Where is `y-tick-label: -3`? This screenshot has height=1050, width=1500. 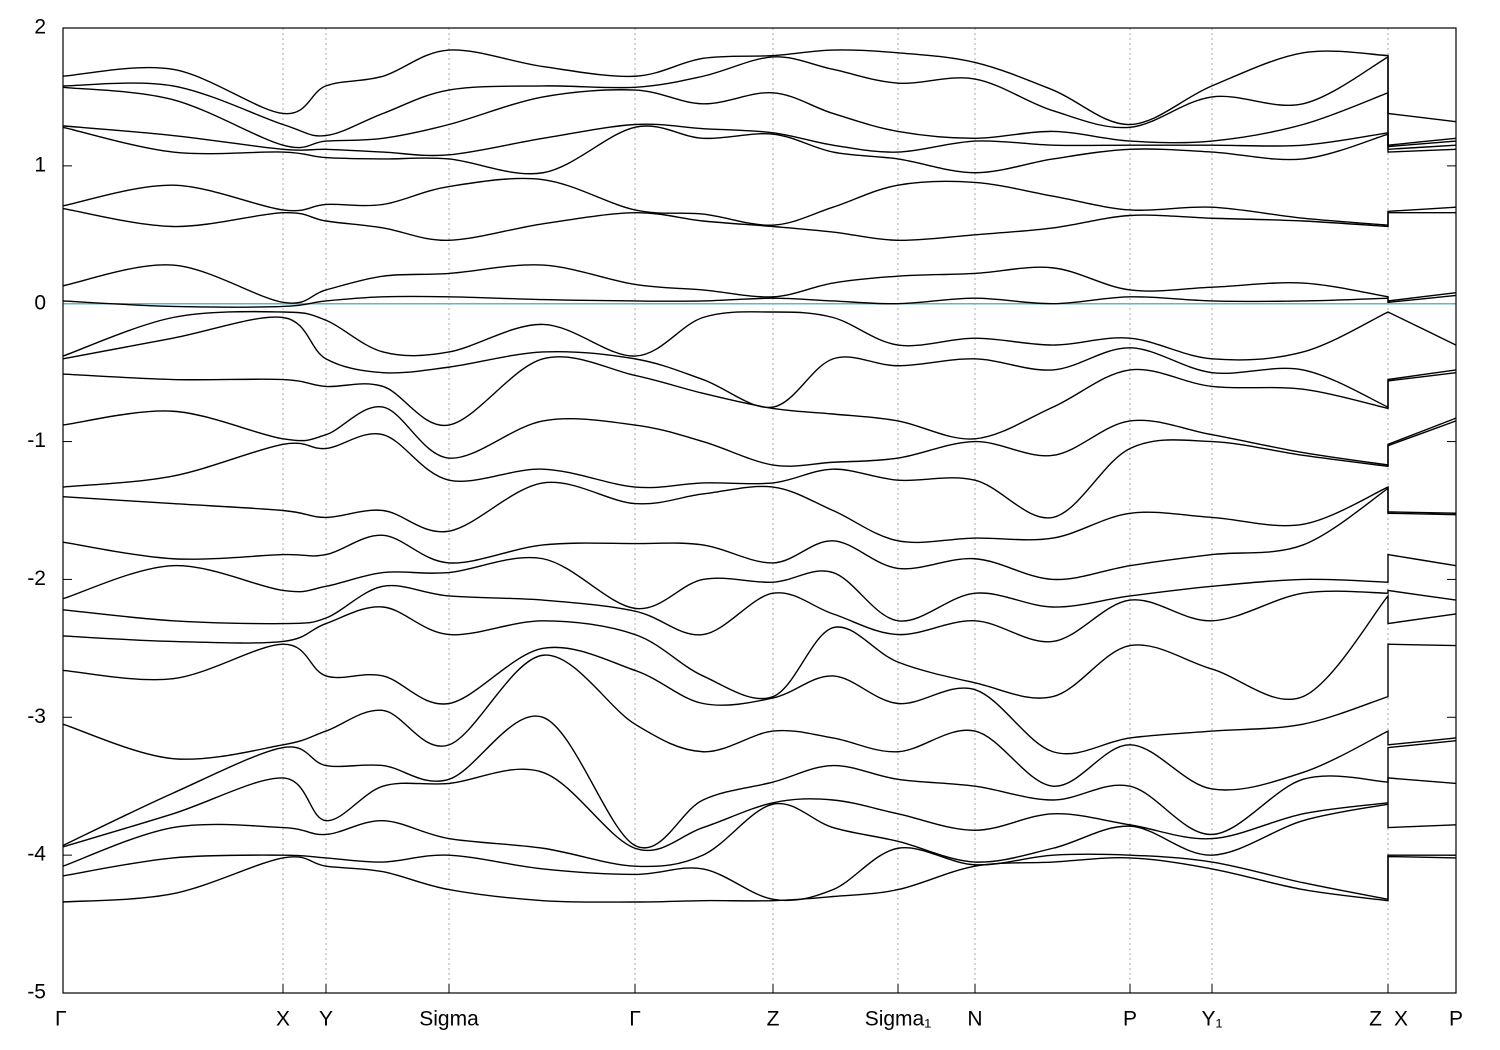
y-tick-label: -3 is located at coordinates (36, 716).